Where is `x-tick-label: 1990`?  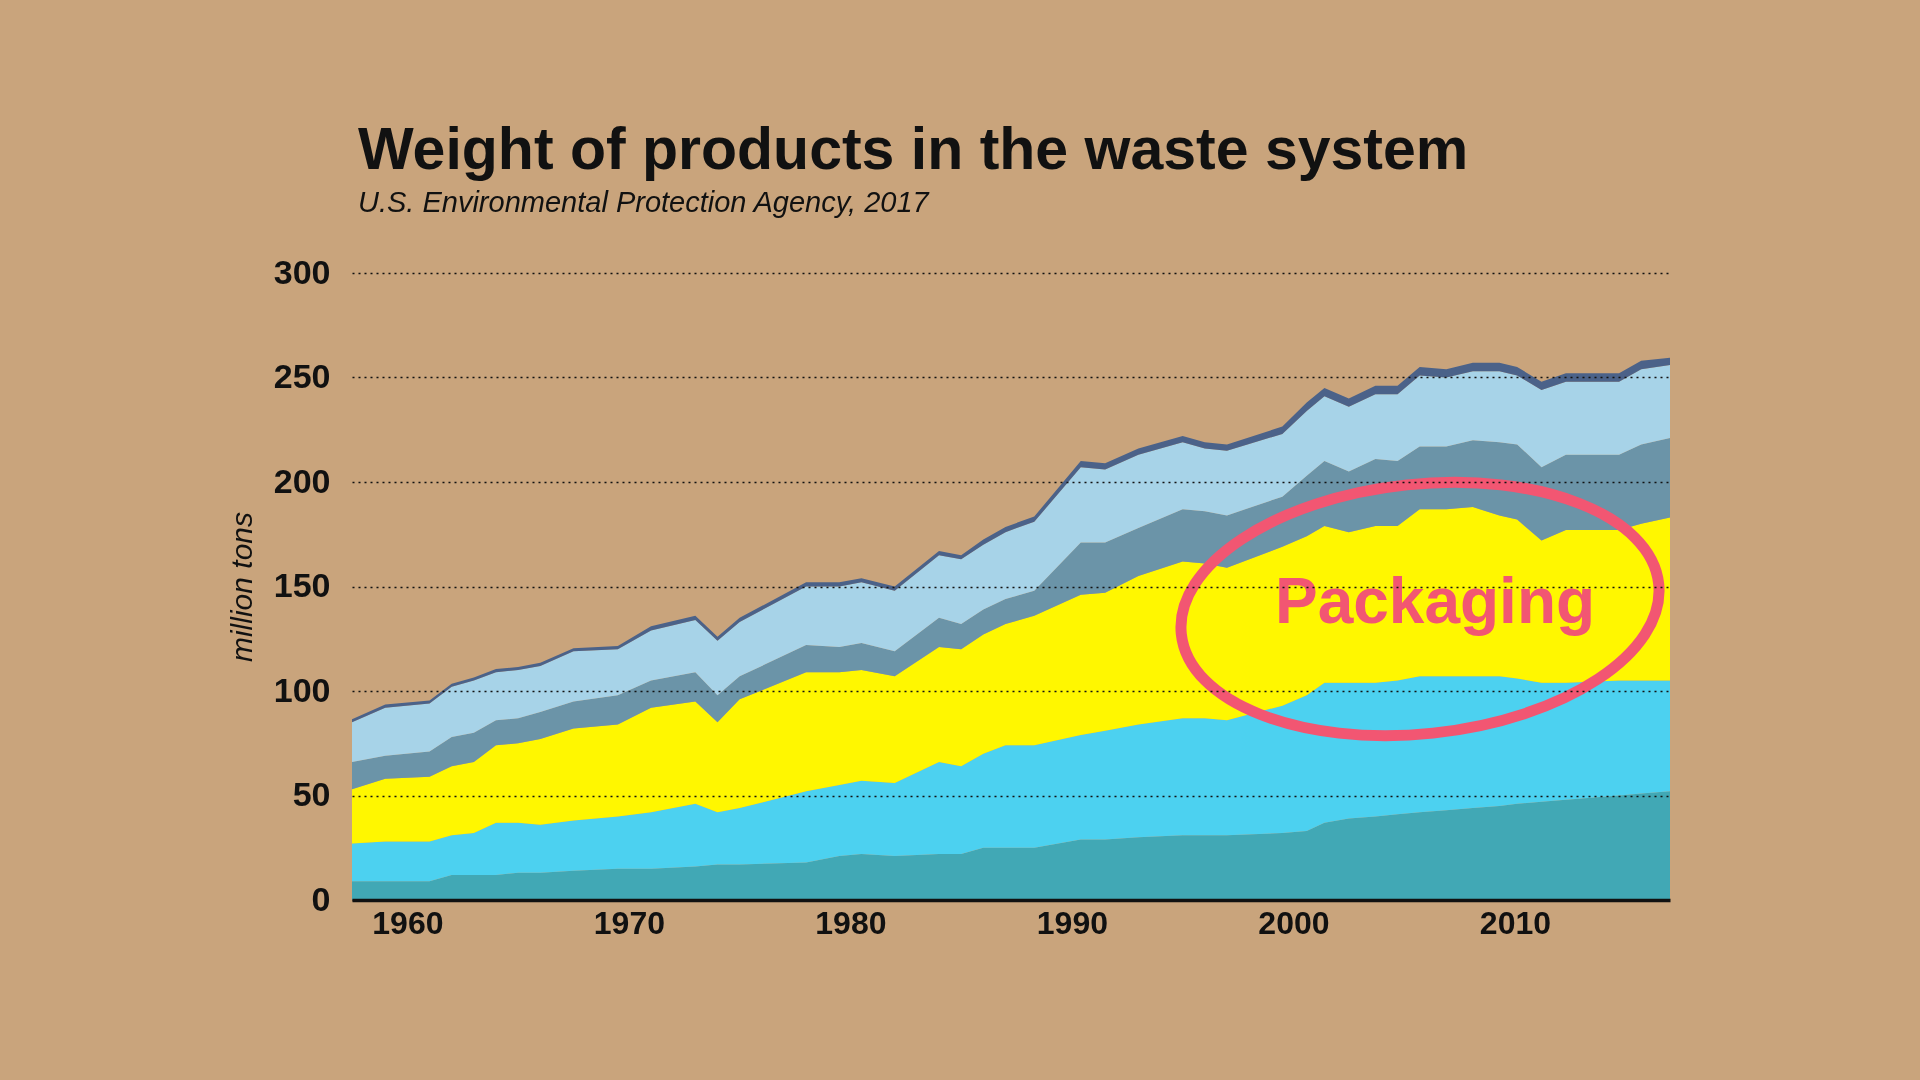
x-tick-label: 1990 is located at coordinates (1072, 922).